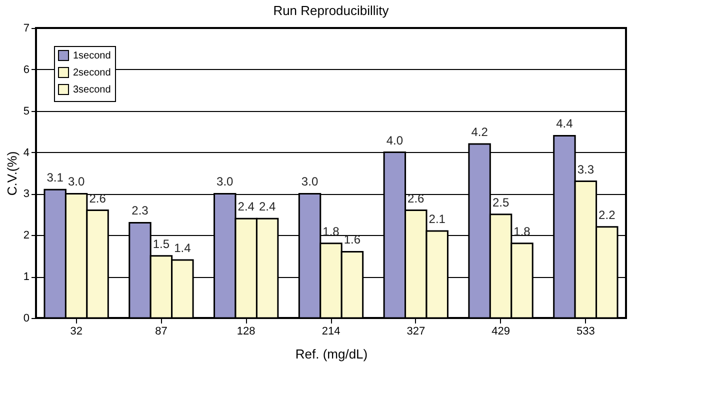 Image resolution: width=701 pixels, height=412 pixels. What do you see at coordinates (437, 219) in the screenshot?
I see `data-label: 2.1` at bounding box center [437, 219].